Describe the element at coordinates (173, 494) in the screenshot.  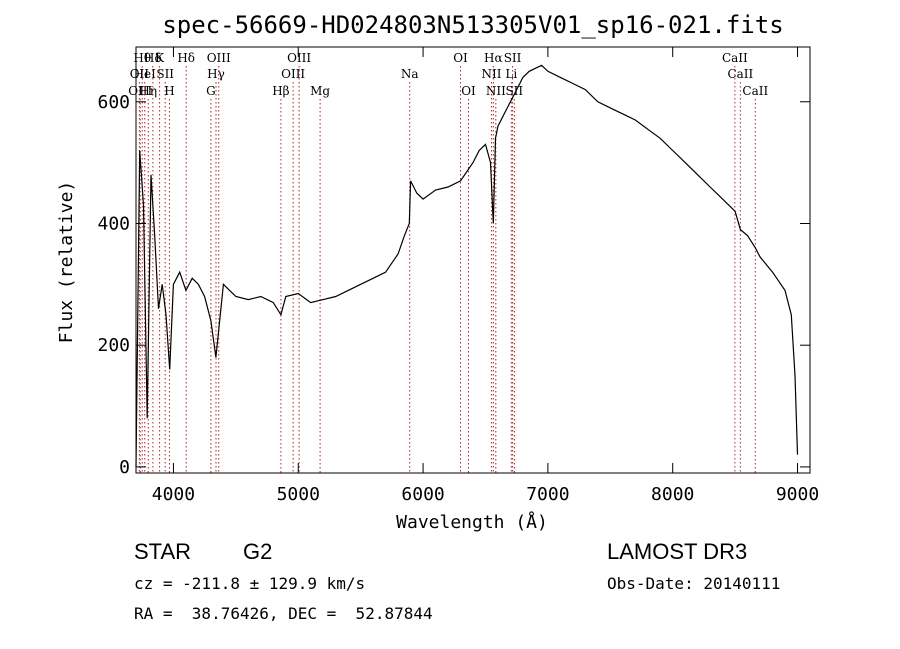
I see `x-tick-label-0: 4000` at that location.